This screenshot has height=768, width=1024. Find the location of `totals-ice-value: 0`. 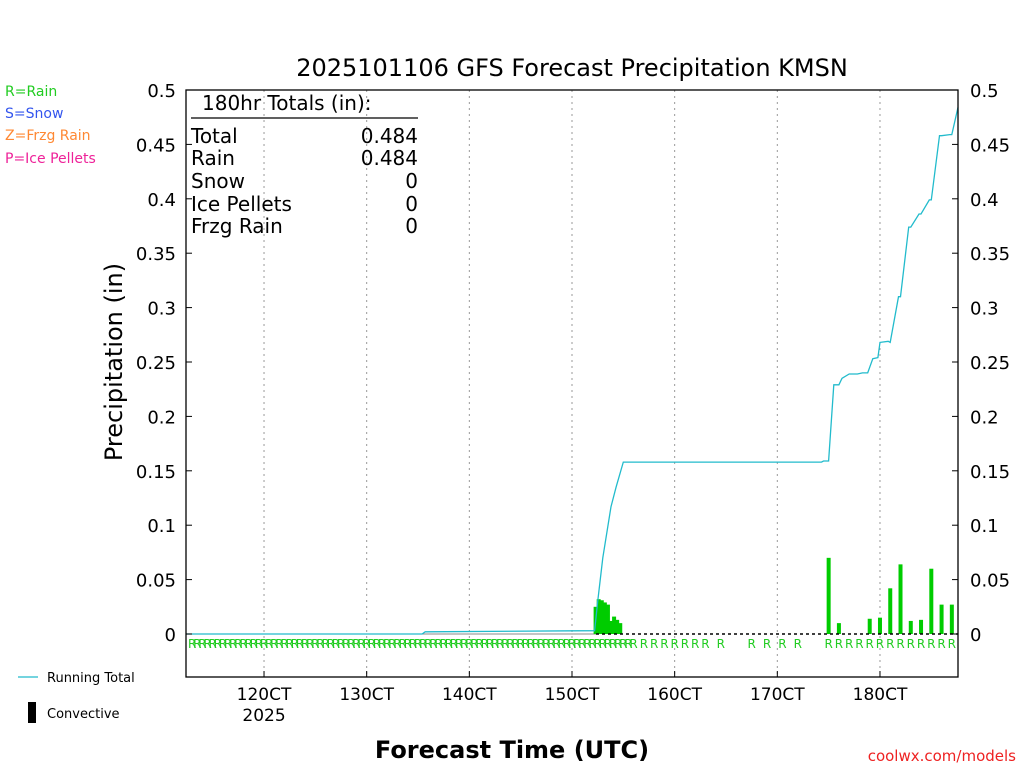

totals-ice-value: 0 is located at coordinates (411, 204).